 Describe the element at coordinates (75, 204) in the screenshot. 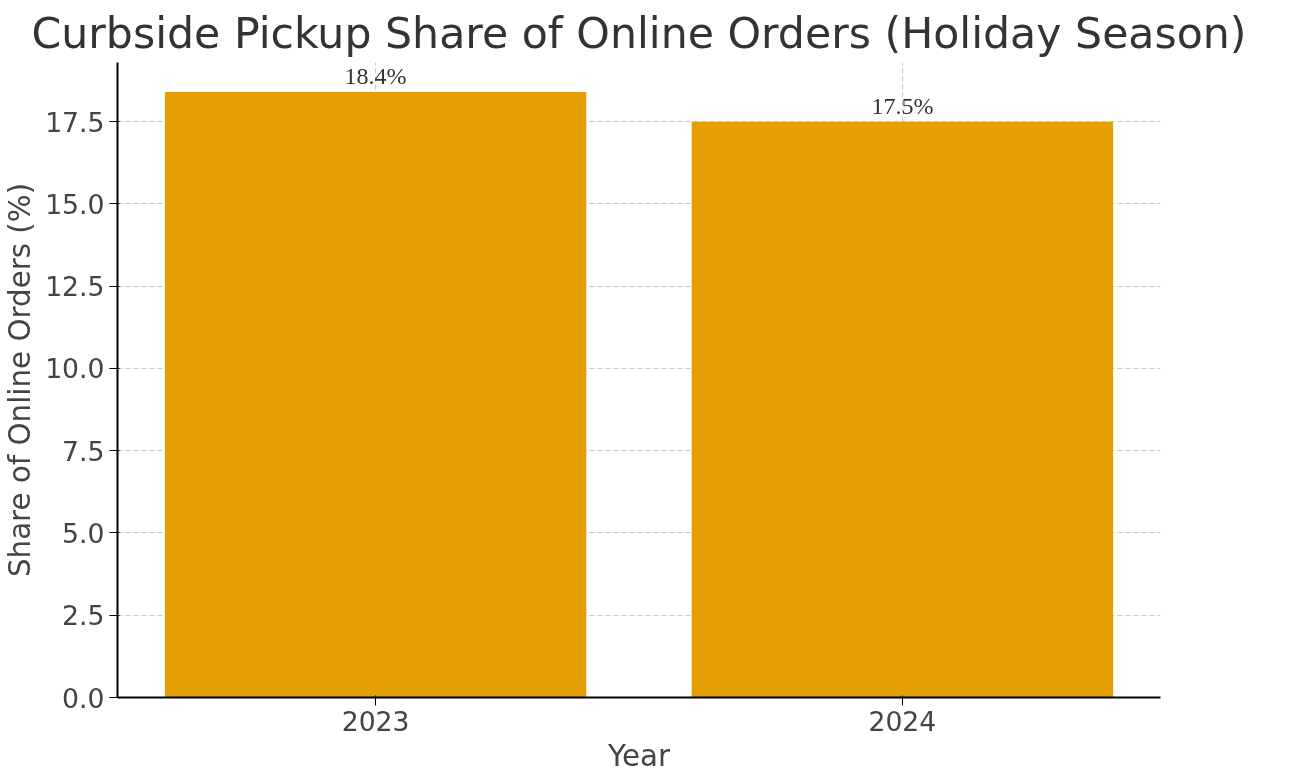

I see `y-tick-label: 15.0` at that location.